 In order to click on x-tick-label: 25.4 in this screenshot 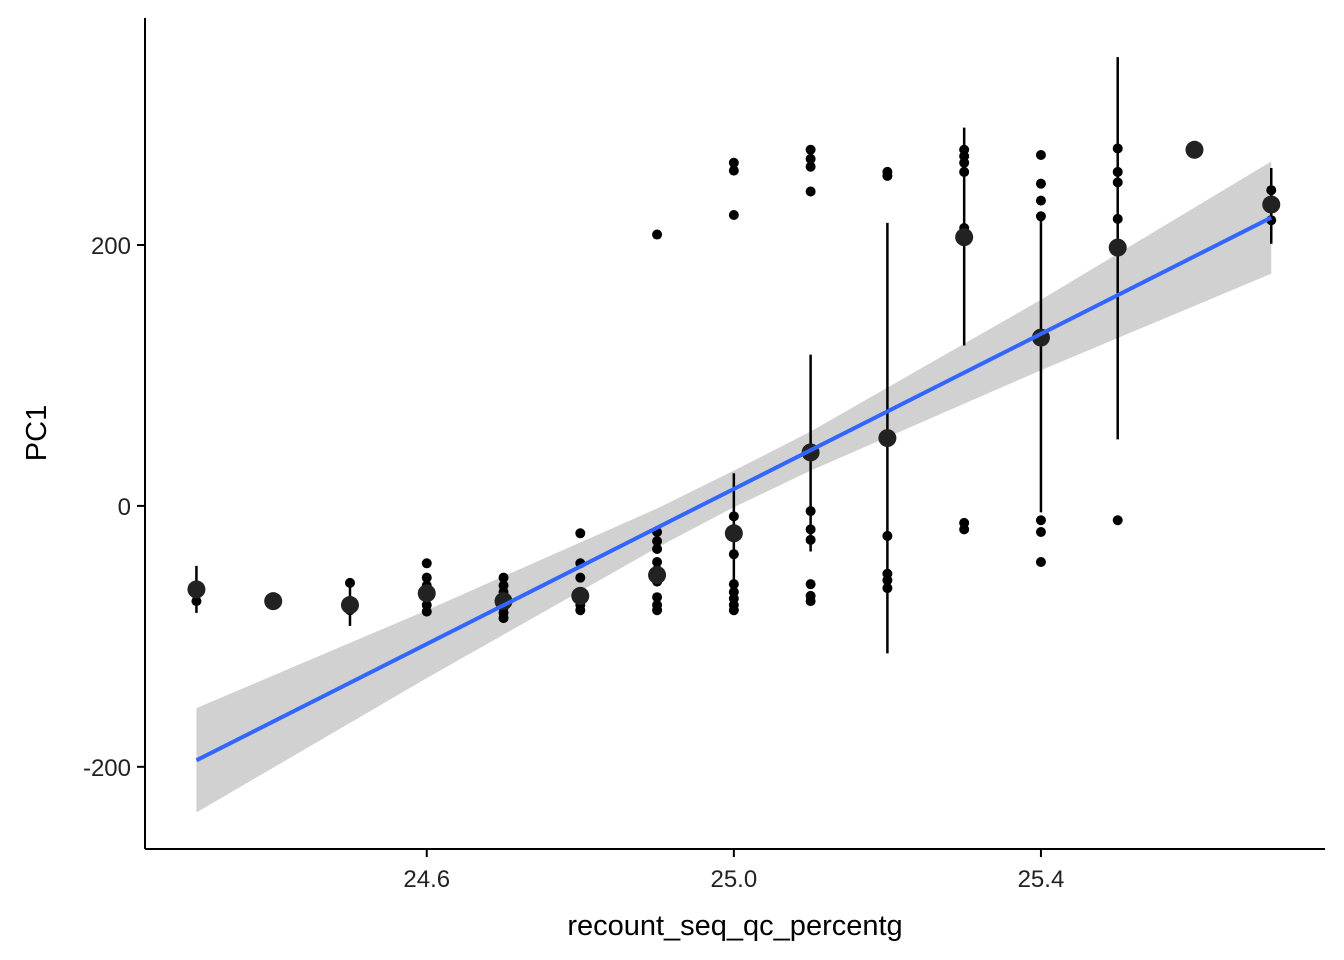, I will do `click(1041, 879)`.